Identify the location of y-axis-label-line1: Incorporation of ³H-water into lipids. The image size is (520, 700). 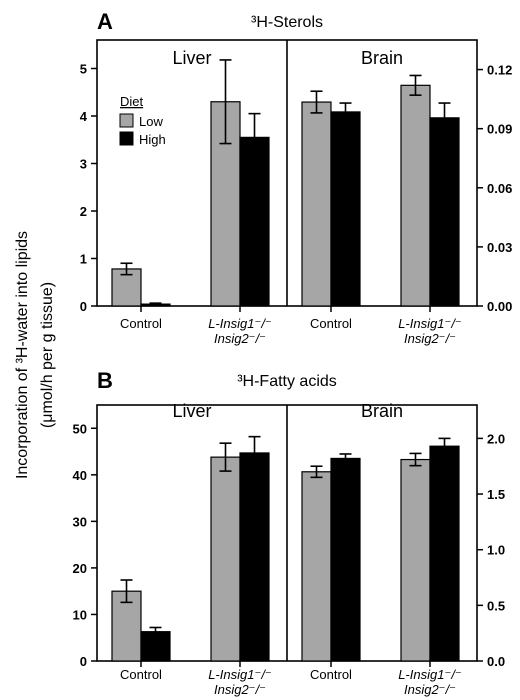
(22, 355).